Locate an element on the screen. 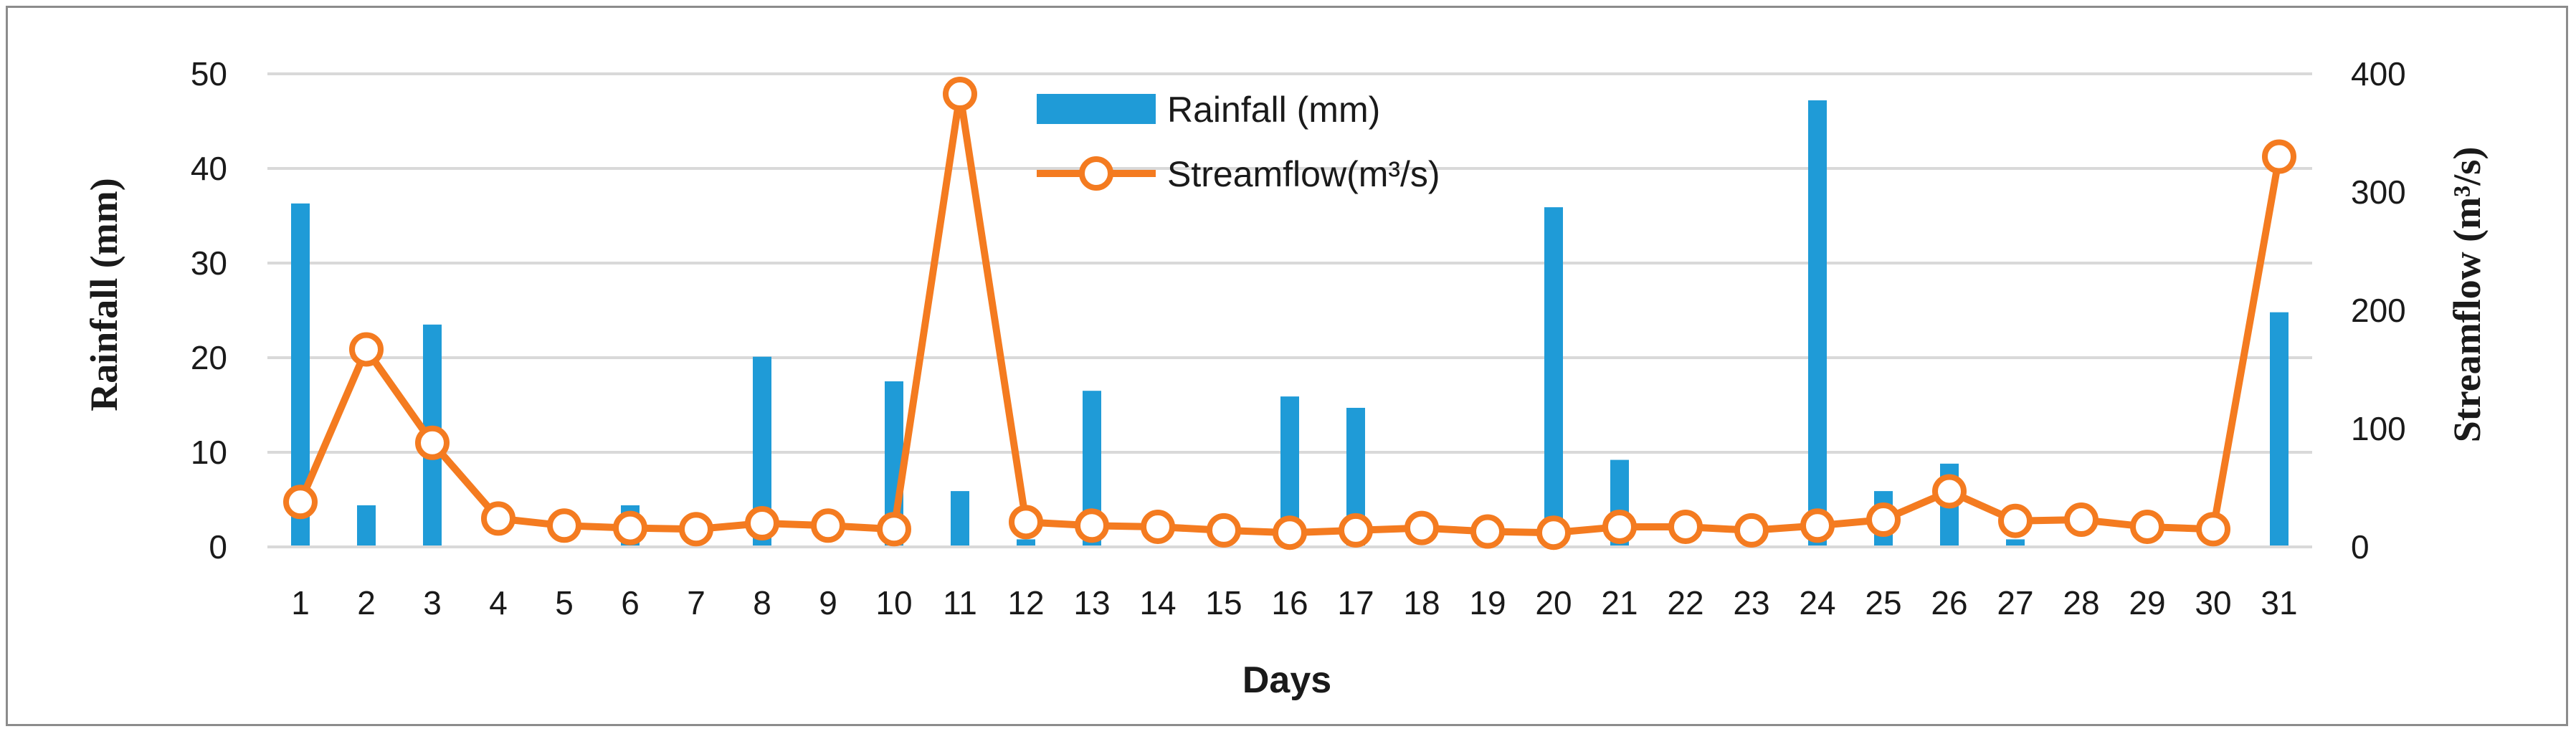 The height and width of the screenshot is (734, 2576). left-tick-label: 50 is located at coordinates (209, 73).